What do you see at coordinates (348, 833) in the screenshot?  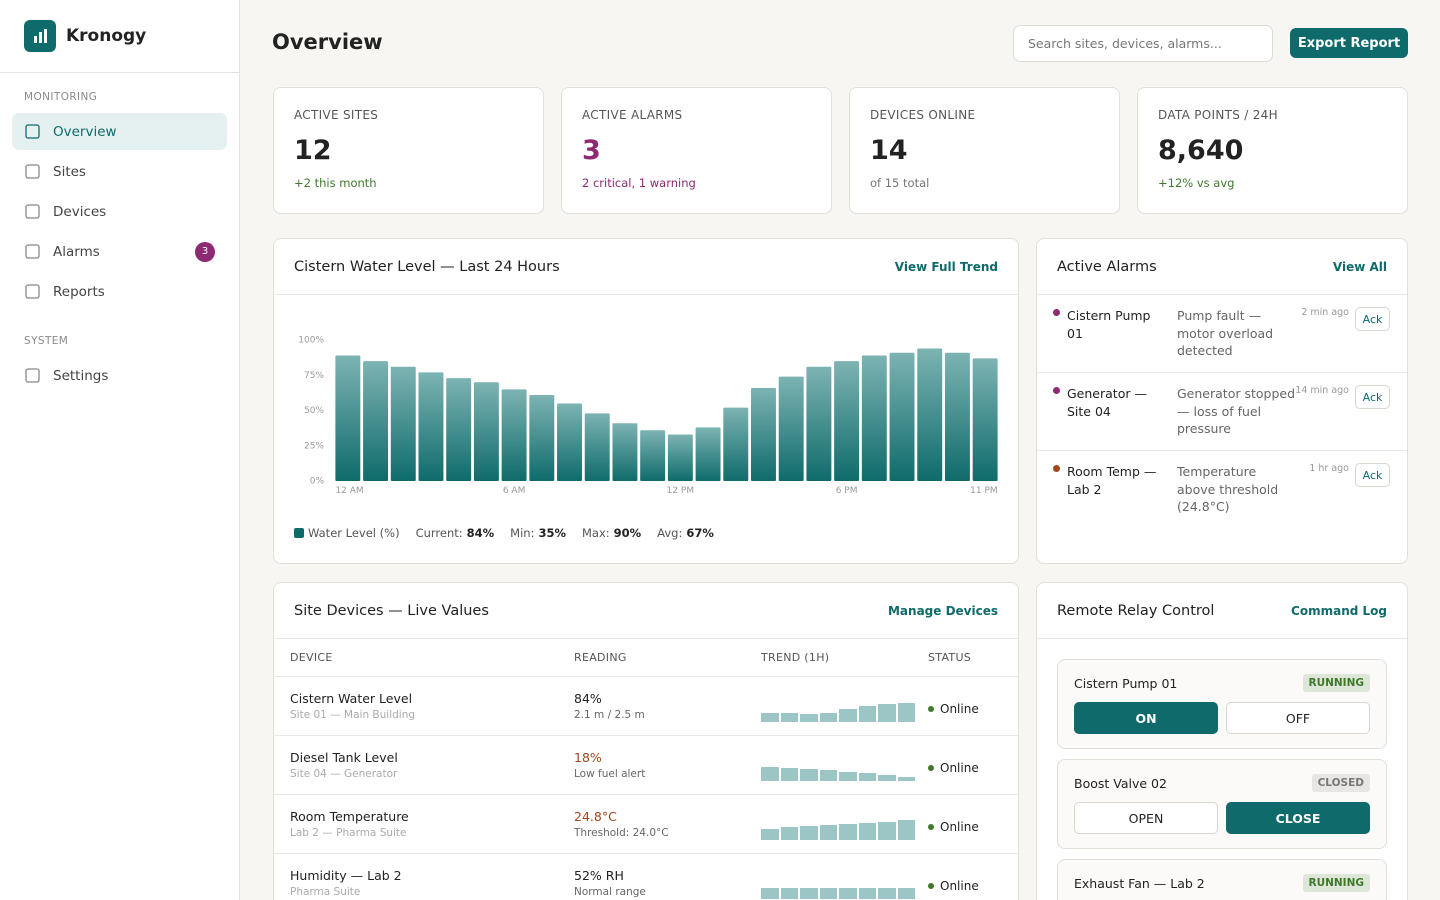 I see `device-location: Lab 2 — Pharma Suite` at bounding box center [348, 833].